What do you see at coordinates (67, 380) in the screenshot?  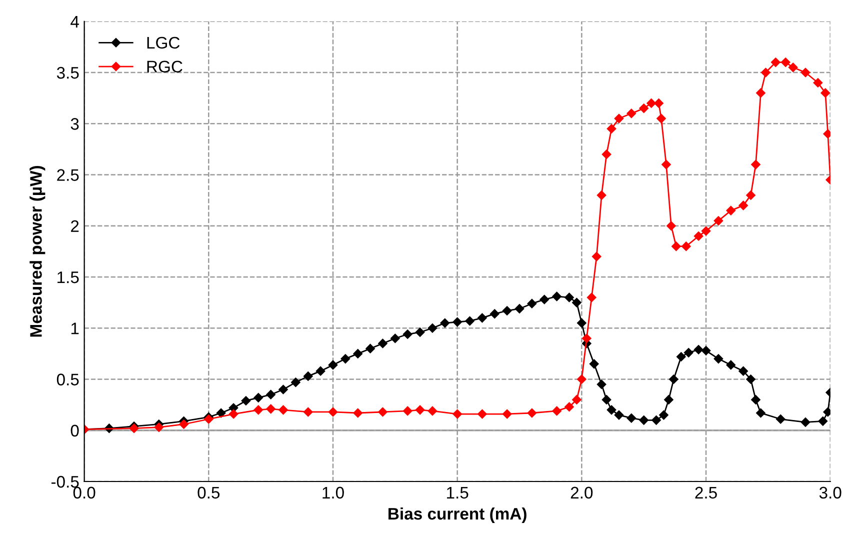 I see `y-tick-label: 0.5` at bounding box center [67, 380].